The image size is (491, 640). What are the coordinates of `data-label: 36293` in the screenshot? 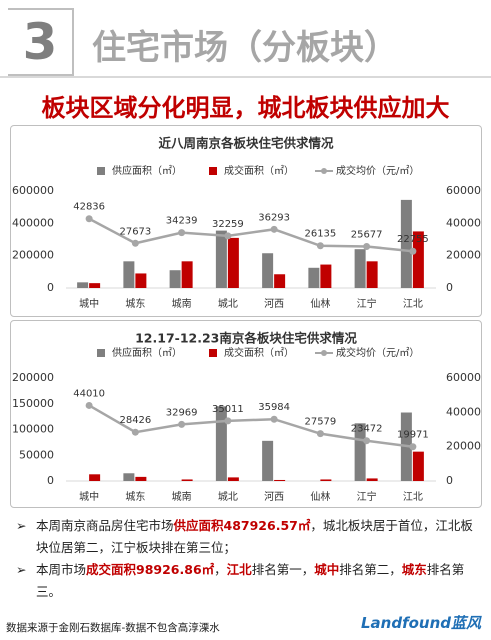 It's located at (274, 217).